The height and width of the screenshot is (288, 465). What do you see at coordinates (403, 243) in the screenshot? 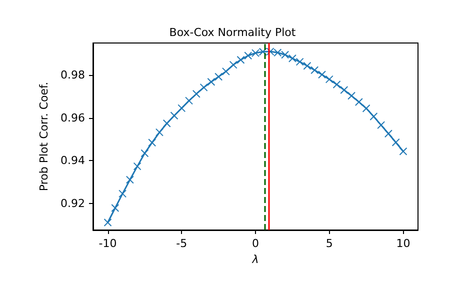
I see `x-tick-label: 10` at bounding box center [403, 243].